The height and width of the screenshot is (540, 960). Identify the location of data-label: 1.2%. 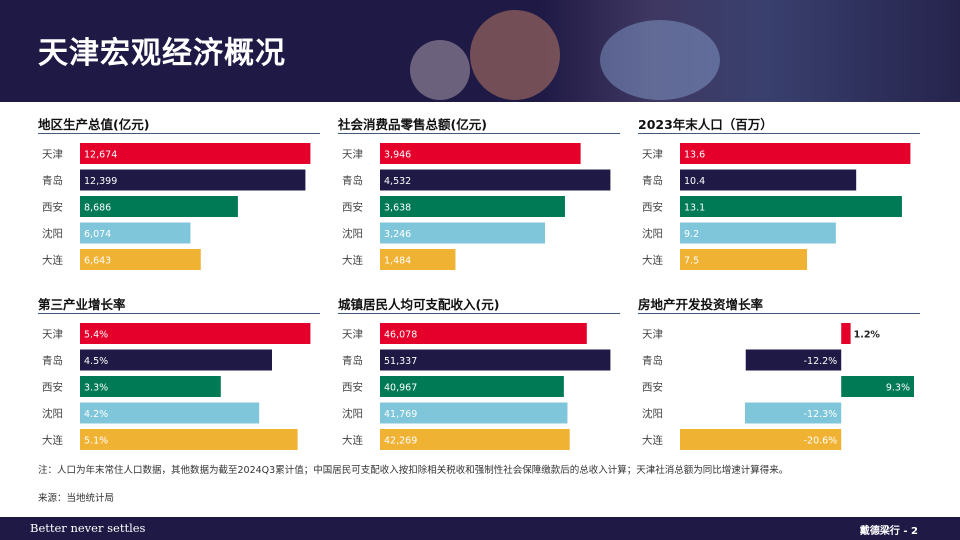
(867, 335).